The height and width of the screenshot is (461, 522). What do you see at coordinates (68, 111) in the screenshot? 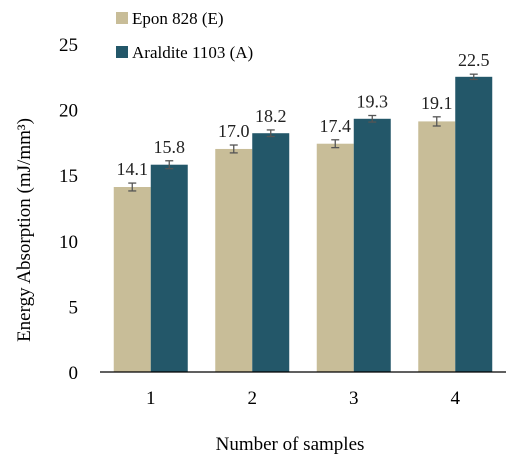
I see `y-tick-label: 20` at bounding box center [68, 111].